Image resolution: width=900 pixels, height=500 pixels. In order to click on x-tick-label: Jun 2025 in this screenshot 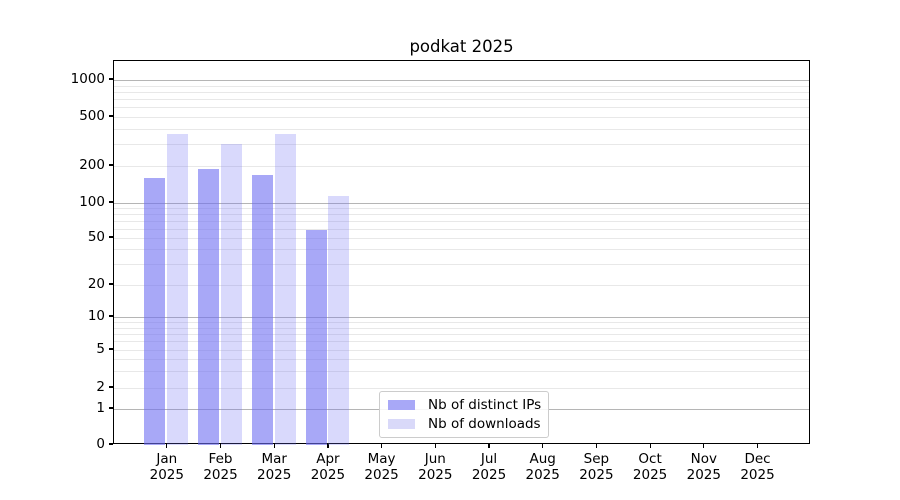, I will do `click(435, 467)`.